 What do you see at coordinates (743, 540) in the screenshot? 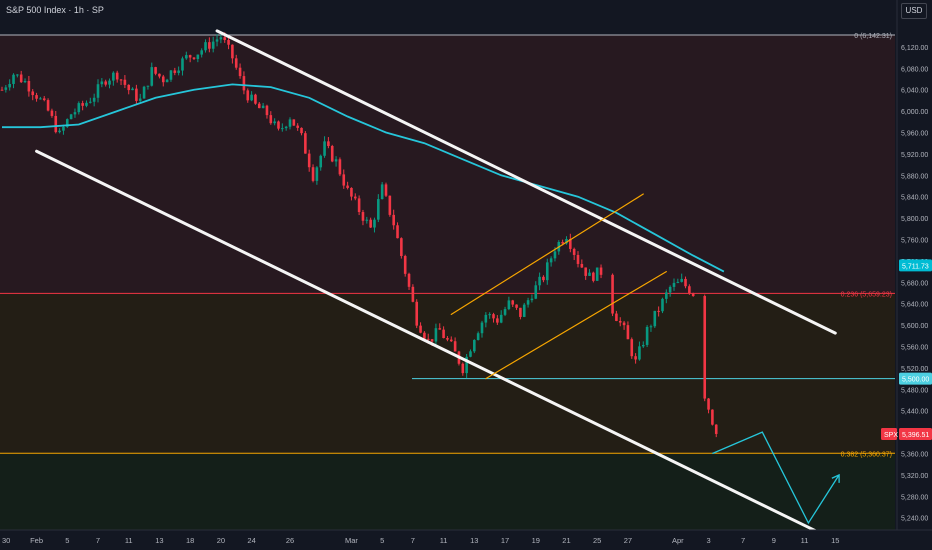
I see `x-tick-label: 7` at bounding box center [743, 540].